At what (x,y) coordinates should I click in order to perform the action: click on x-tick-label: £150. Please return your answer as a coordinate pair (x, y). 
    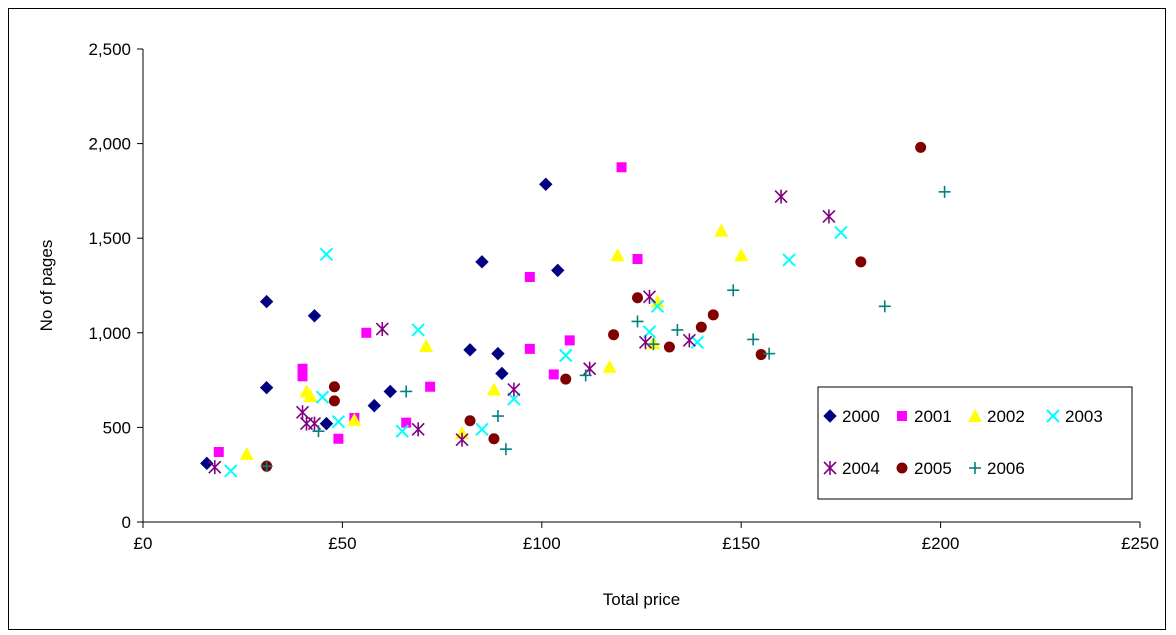
    Looking at the image, I should click on (741, 543).